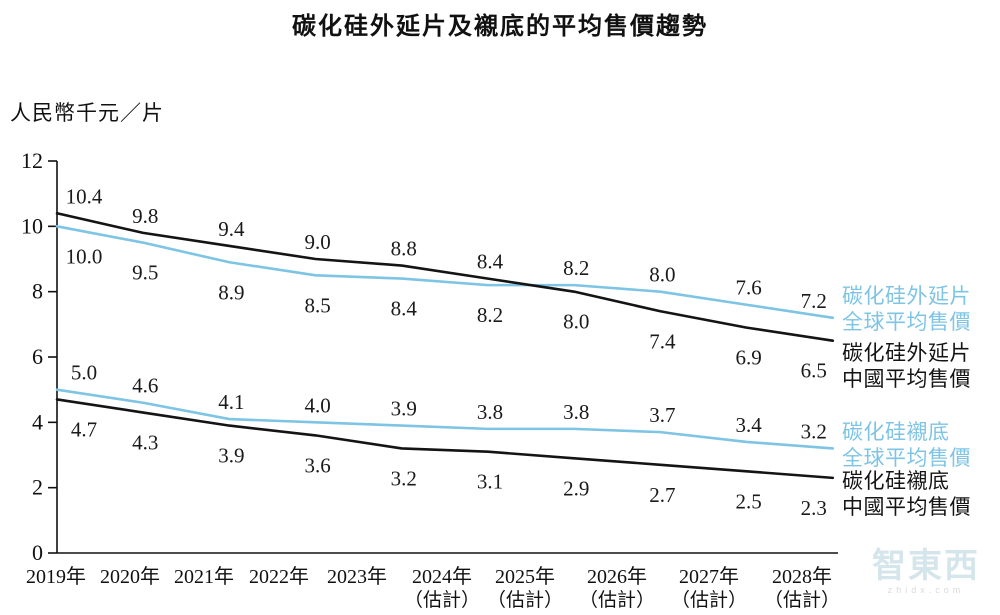 The image size is (1000, 615). Describe the element at coordinates (231, 402) in the screenshot. I see `data-label: 4.1` at that location.